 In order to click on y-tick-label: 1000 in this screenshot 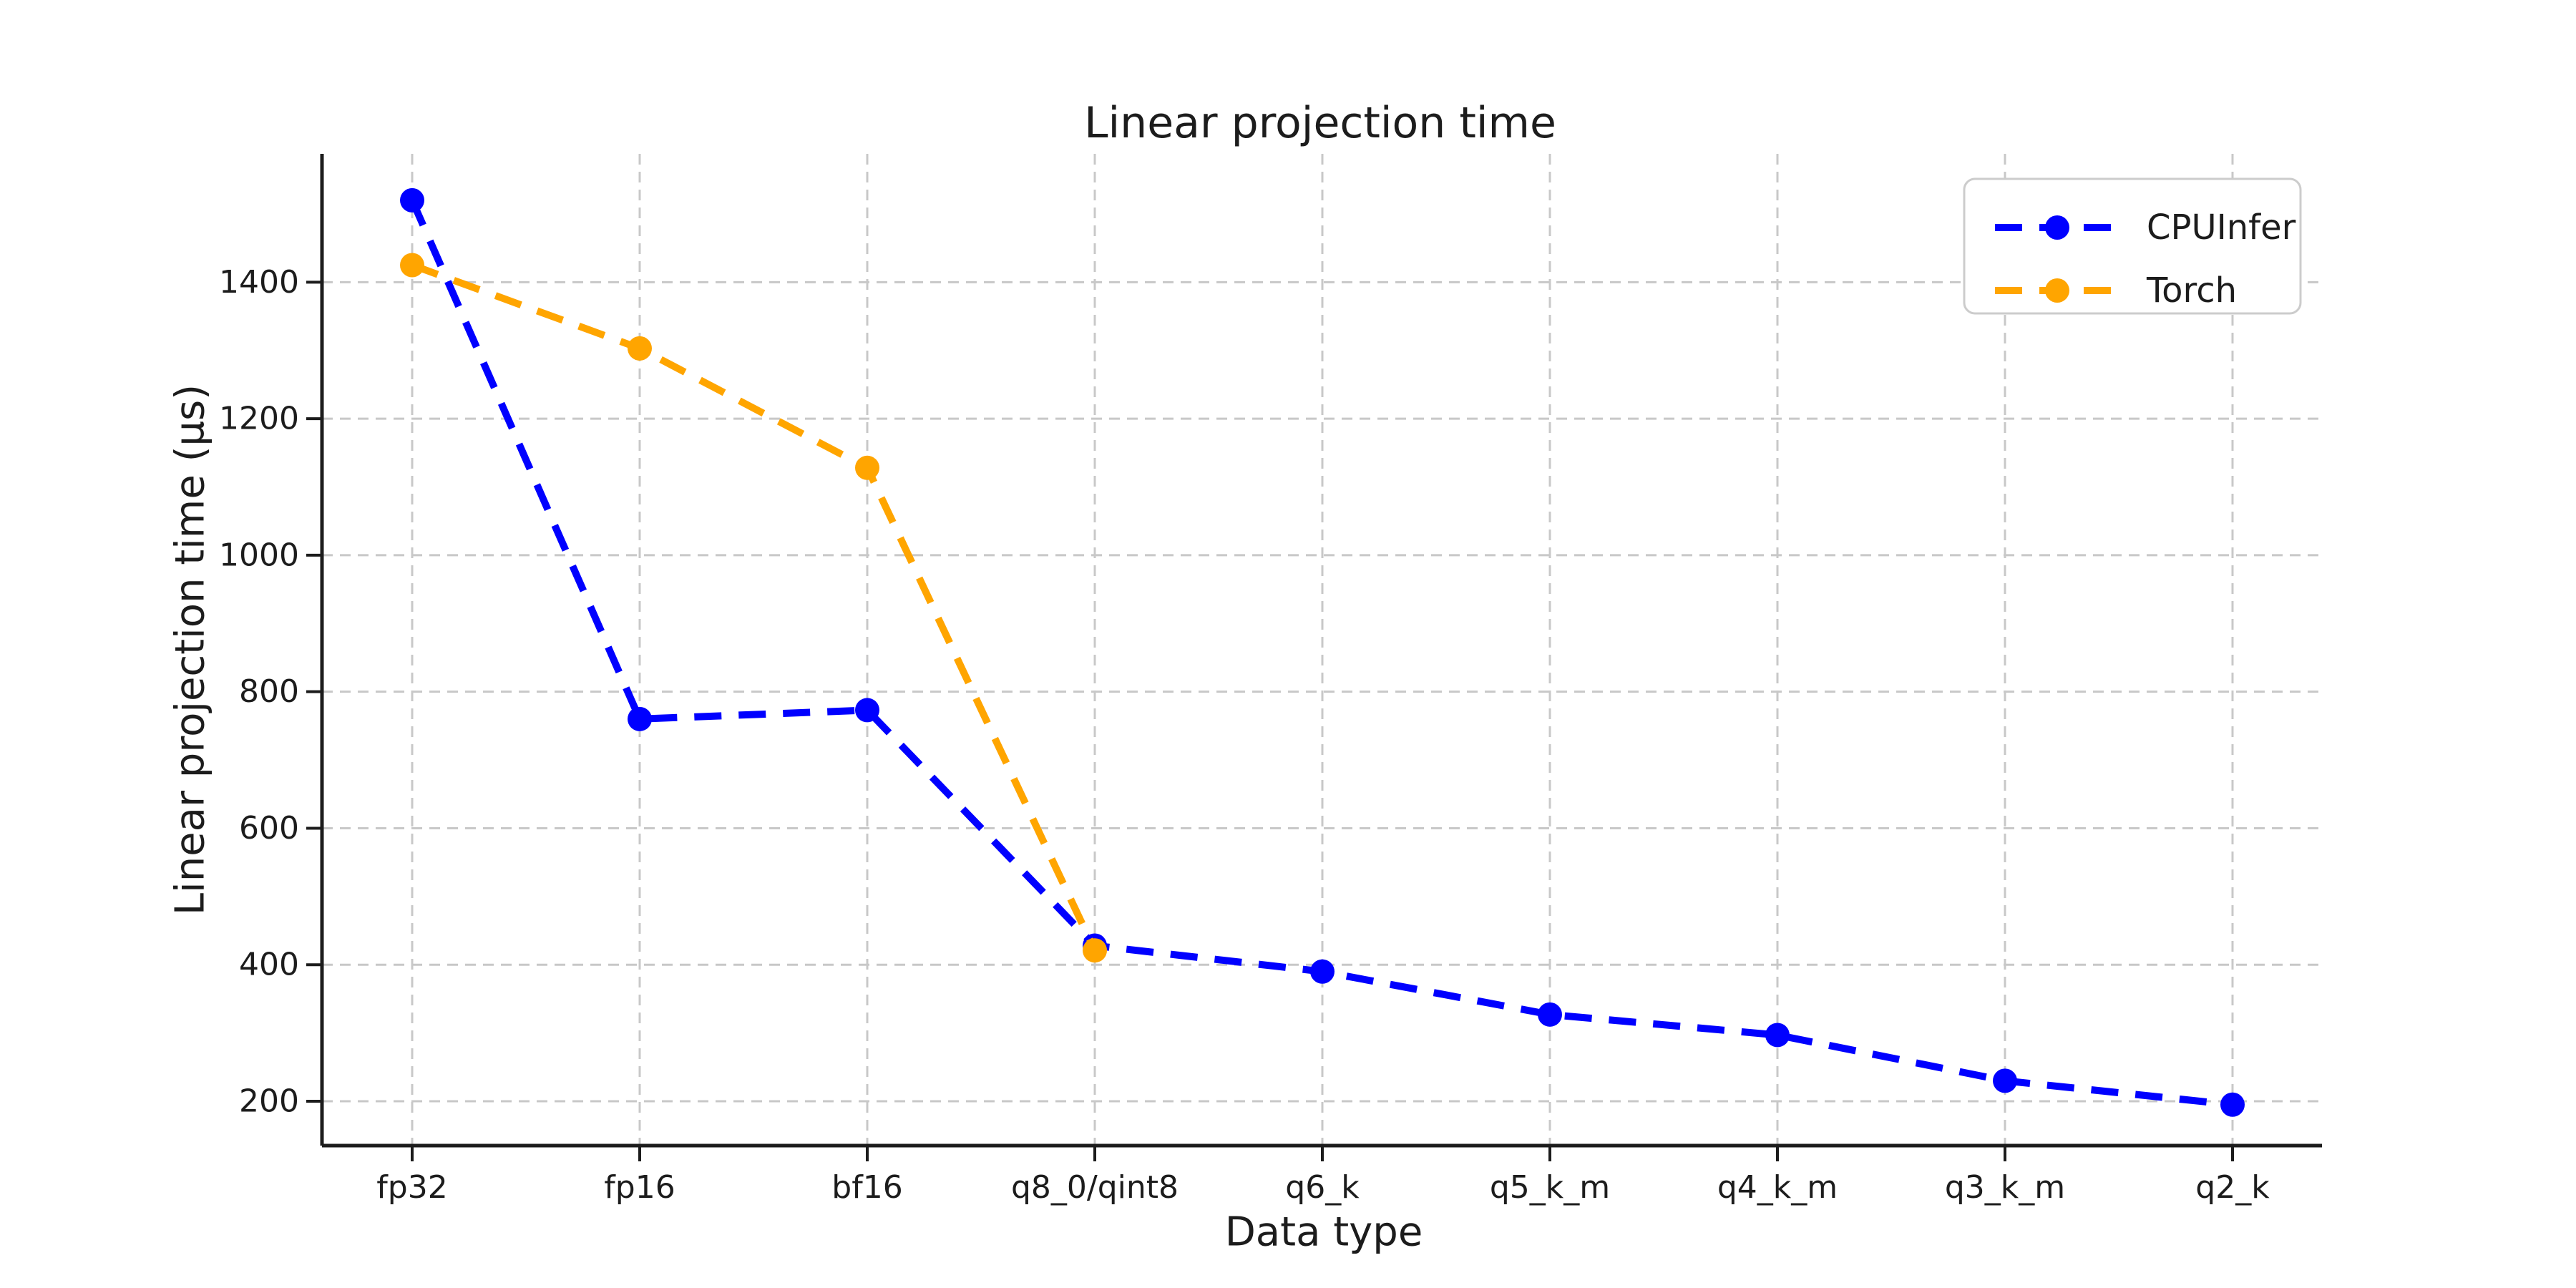, I will do `click(259, 555)`.